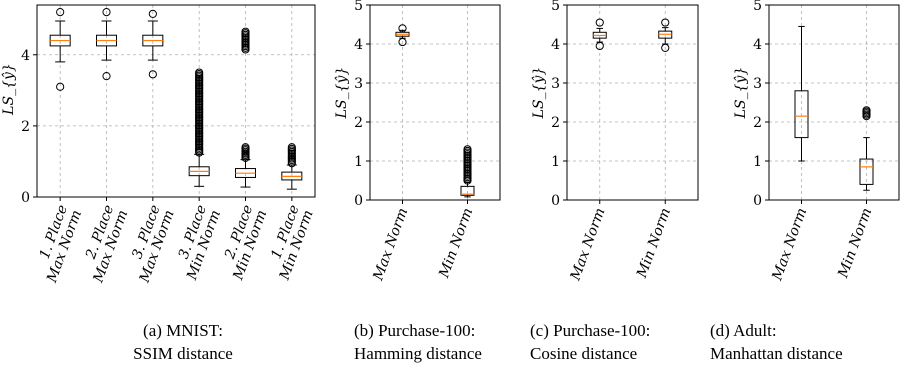 The image size is (912, 379). I want to click on chart-panel-1: 0 1 2 3 4 5 Max Norm Min Norm LS_{ŷ}, so click(417, 142).